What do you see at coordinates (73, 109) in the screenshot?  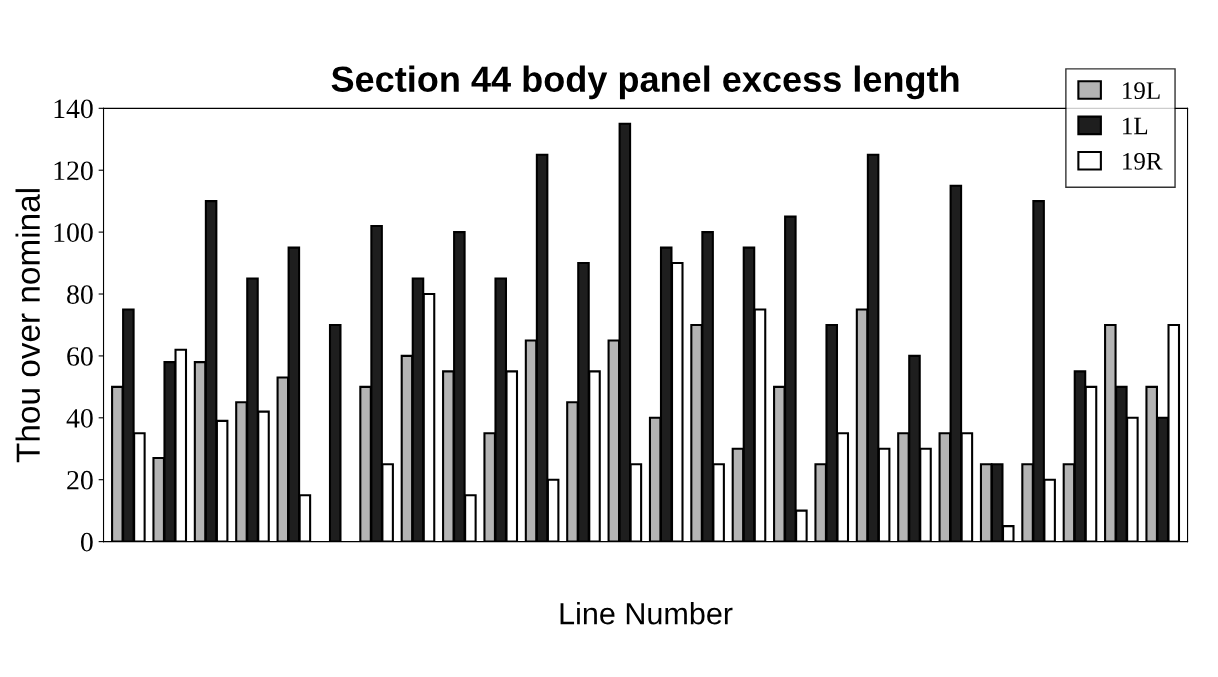 I see `y-tick-label: 140` at bounding box center [73, 109].